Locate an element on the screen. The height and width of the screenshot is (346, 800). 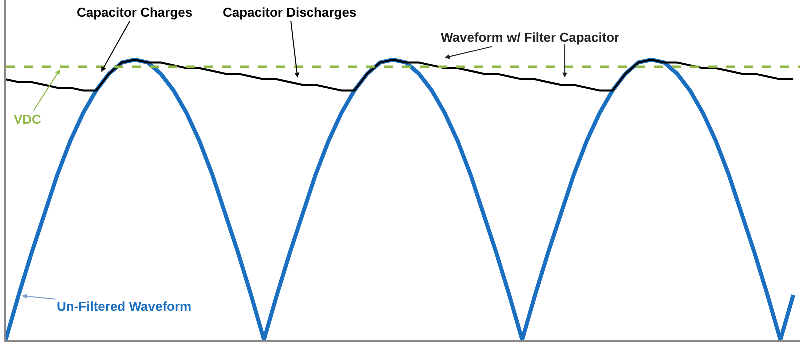
series-label: Waveform w/ Filter Capacitor is located at coordinates (530, 37).